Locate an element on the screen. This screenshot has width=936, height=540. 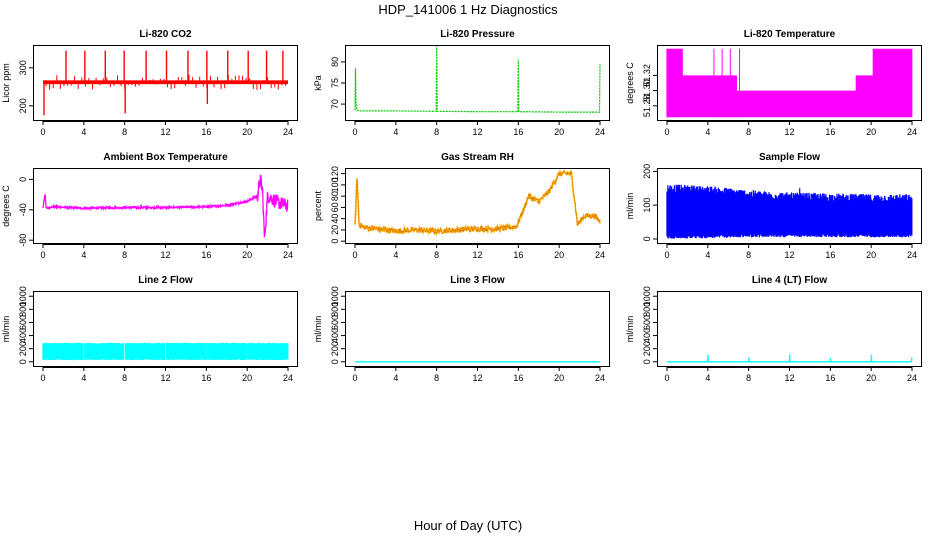
series-co2 is located at coordinates (165, 83).